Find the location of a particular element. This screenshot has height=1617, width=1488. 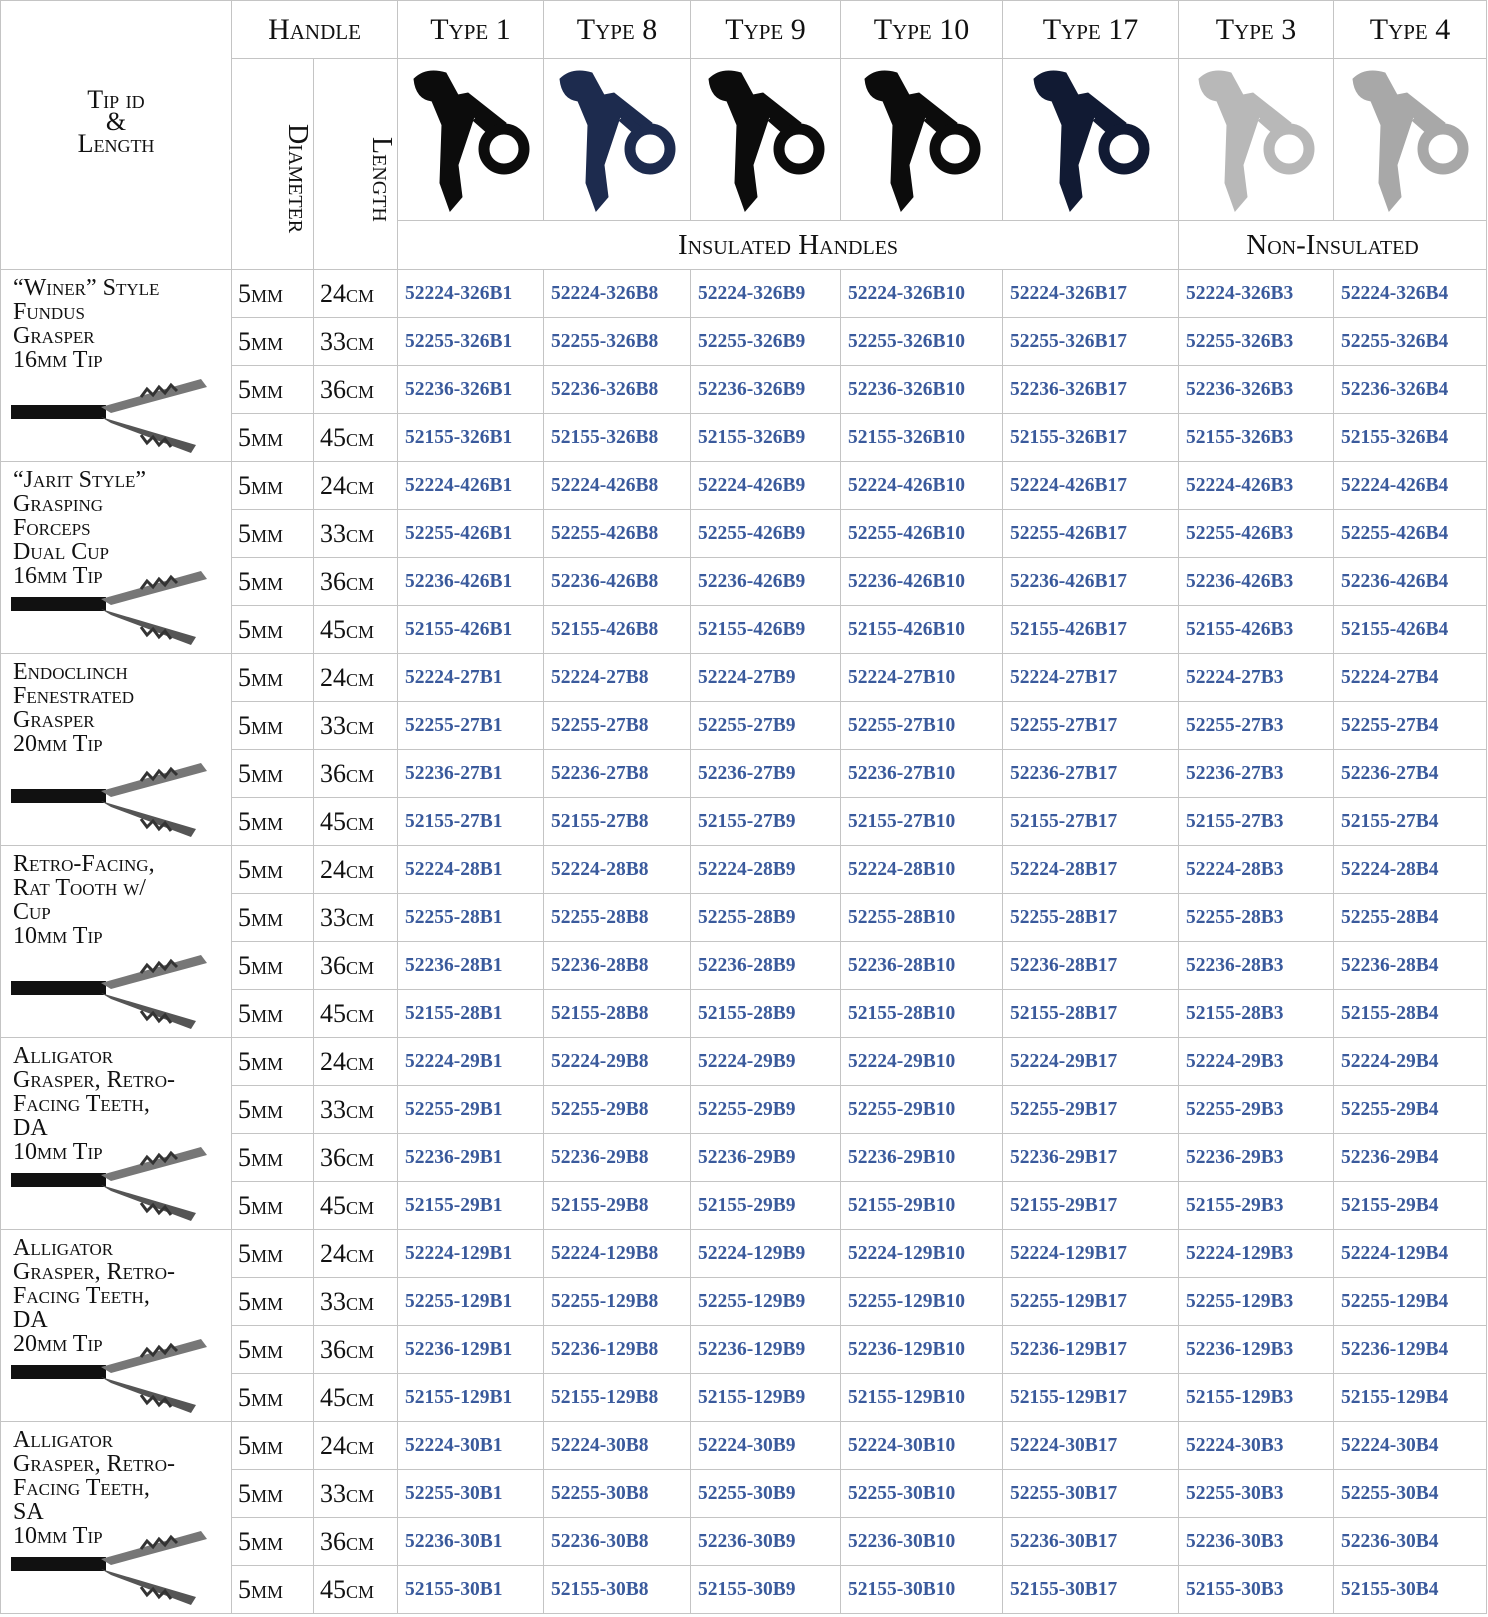

part-number: 52236-129B4 is located at coordinates (1410, 1349).